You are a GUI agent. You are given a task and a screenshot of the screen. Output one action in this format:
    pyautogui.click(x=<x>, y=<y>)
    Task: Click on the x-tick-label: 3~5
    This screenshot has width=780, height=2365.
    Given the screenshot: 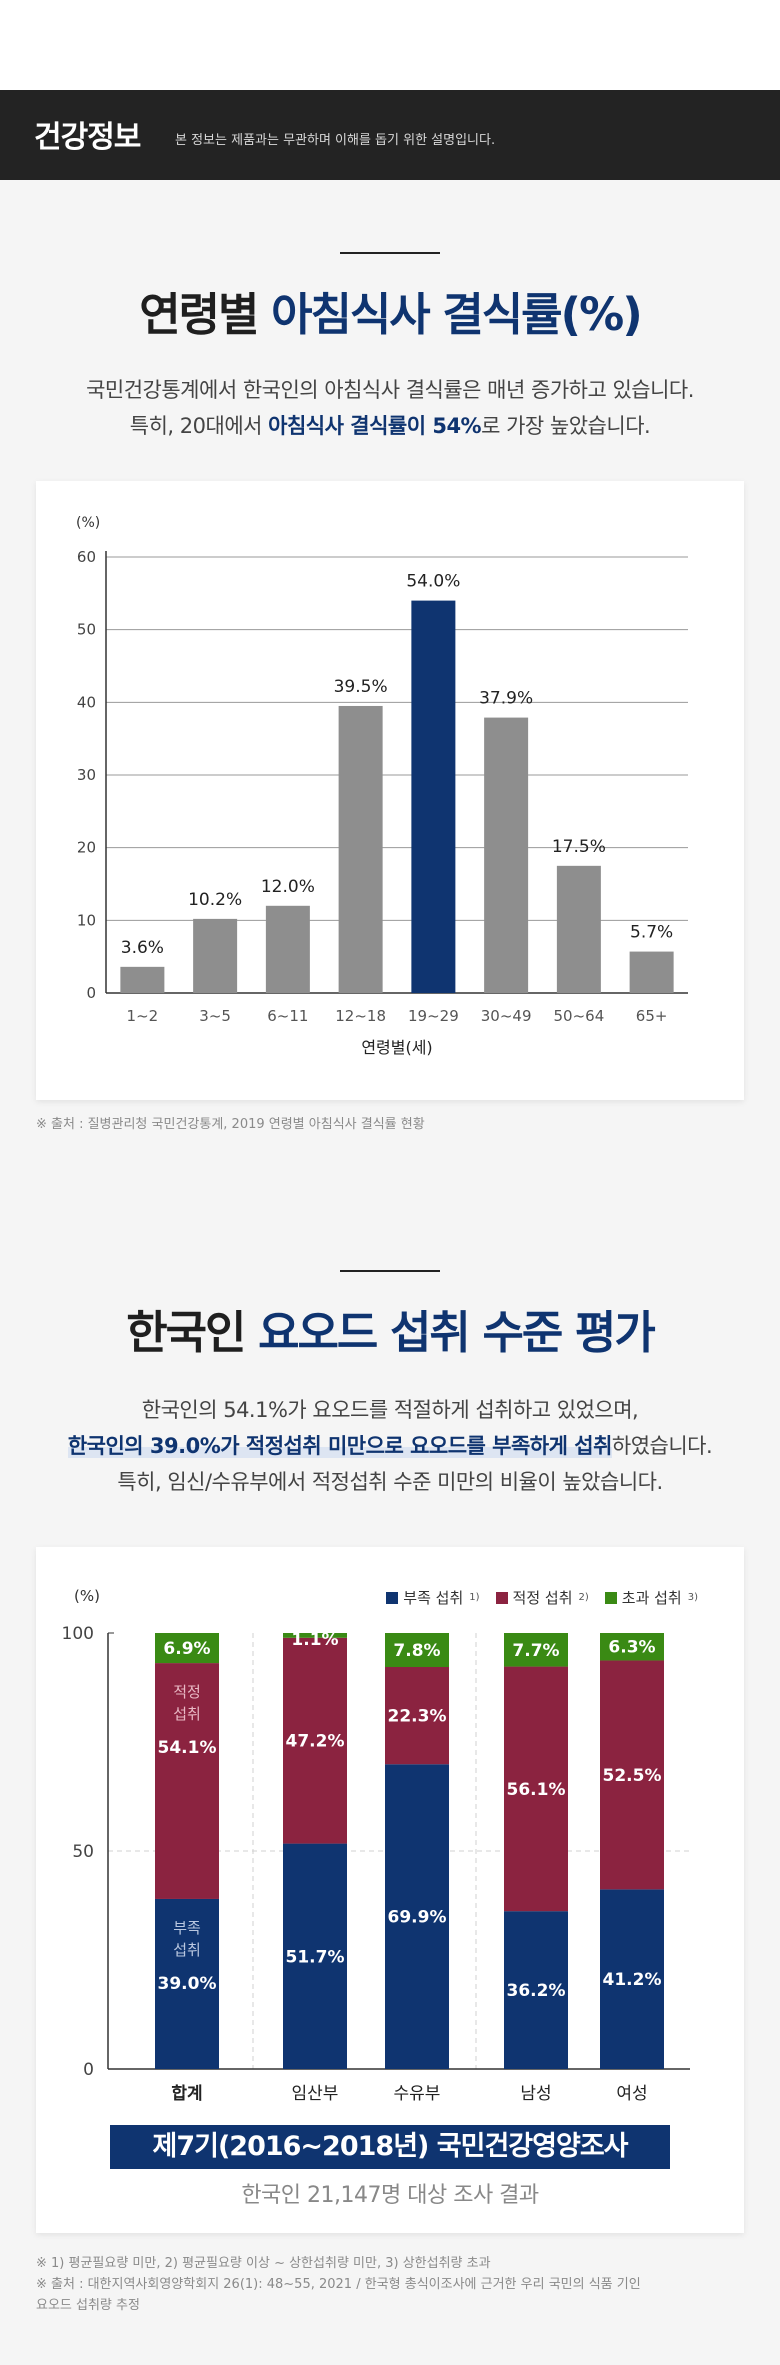 What is the action you would take?
    pyautogui.click(x=215, y=1016)
    